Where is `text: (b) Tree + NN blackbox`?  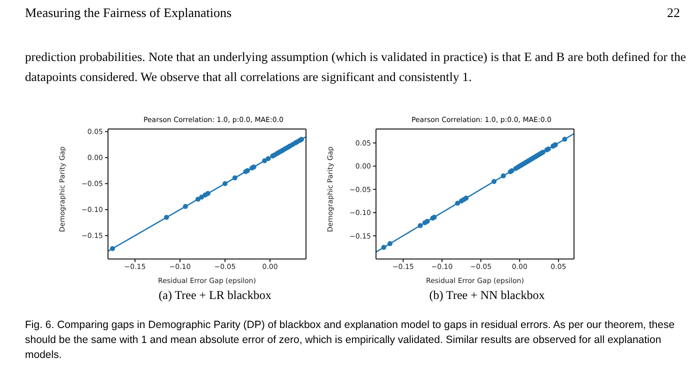 text: (b) Tree + NN blackbox is located at coordinates (487, 295).